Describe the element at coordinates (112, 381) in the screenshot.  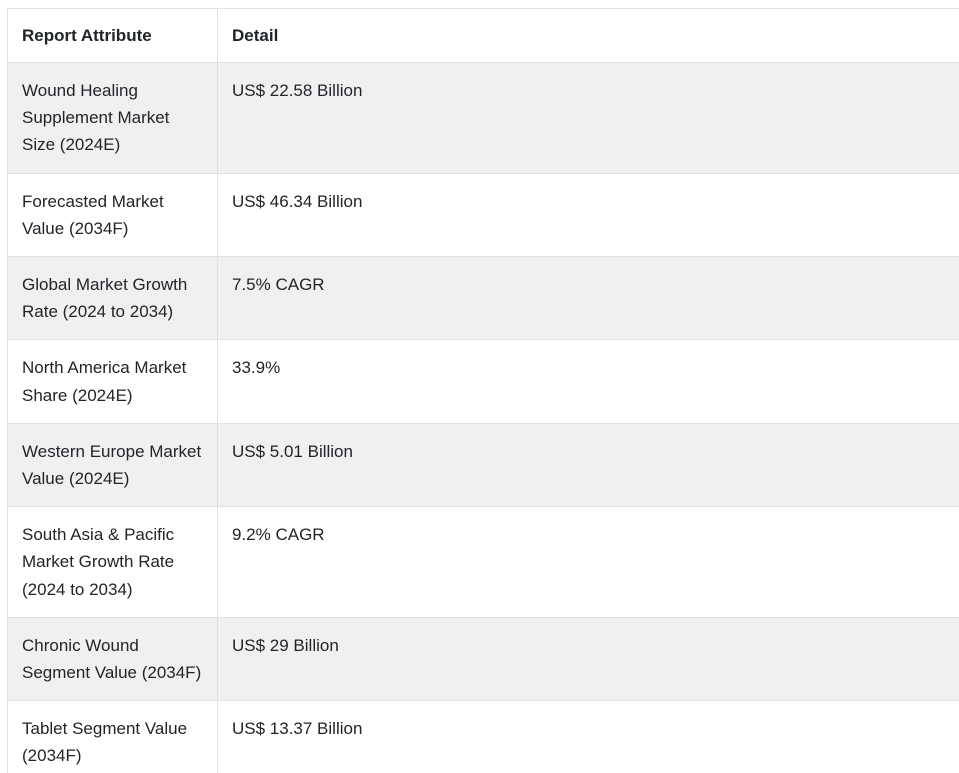
I see `attribute-cell: North America Market Share (2024E)` at that location.